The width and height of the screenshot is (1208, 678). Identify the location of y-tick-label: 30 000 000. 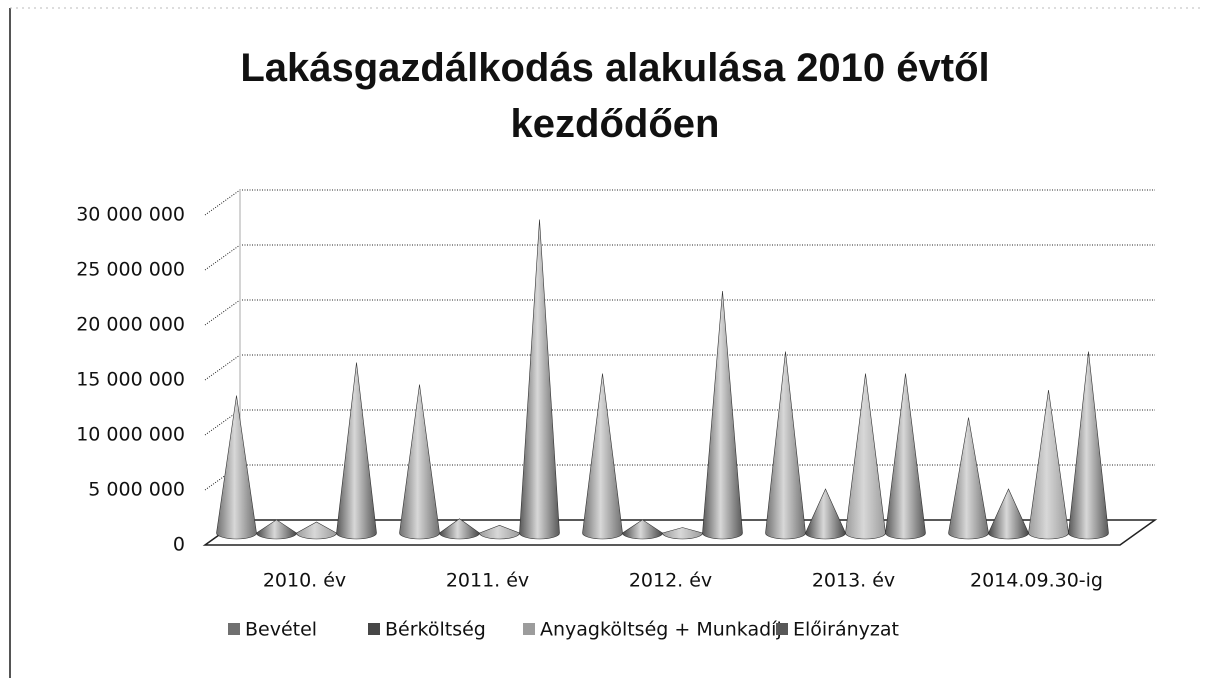
(130, 215).